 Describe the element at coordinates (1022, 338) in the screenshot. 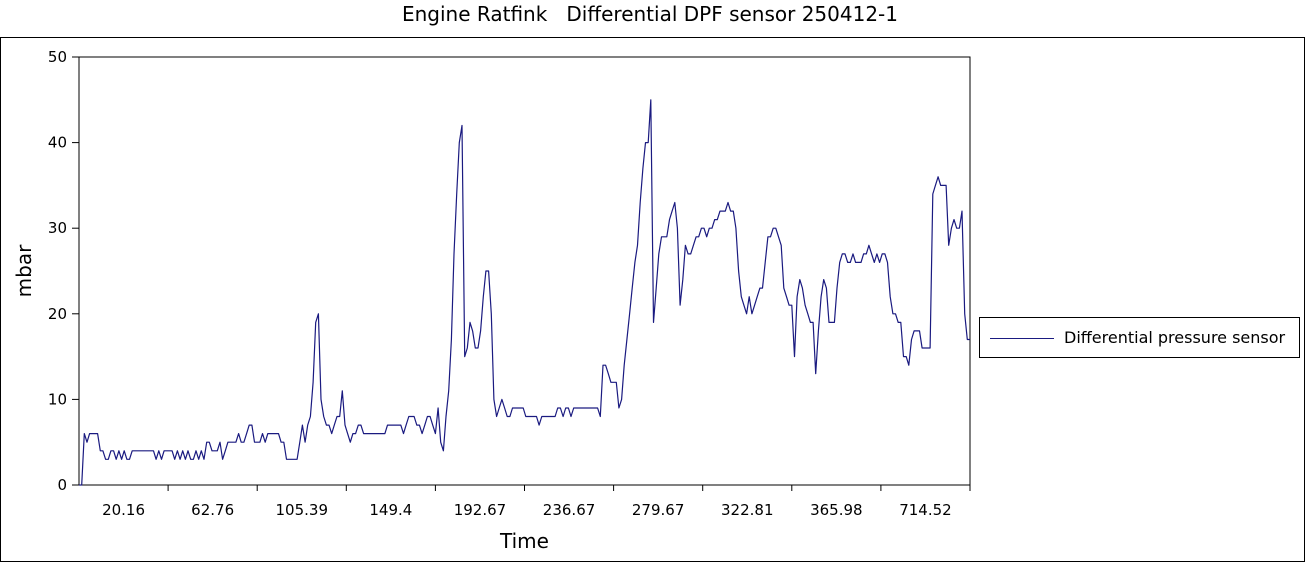

I see `legend-line-swatch` at that location.